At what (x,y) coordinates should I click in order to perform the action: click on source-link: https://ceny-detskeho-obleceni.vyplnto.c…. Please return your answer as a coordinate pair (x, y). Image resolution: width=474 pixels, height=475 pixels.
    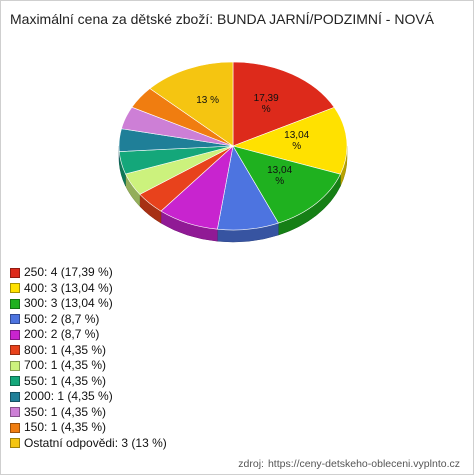
    Looking at the image, I should click on (363, 464).